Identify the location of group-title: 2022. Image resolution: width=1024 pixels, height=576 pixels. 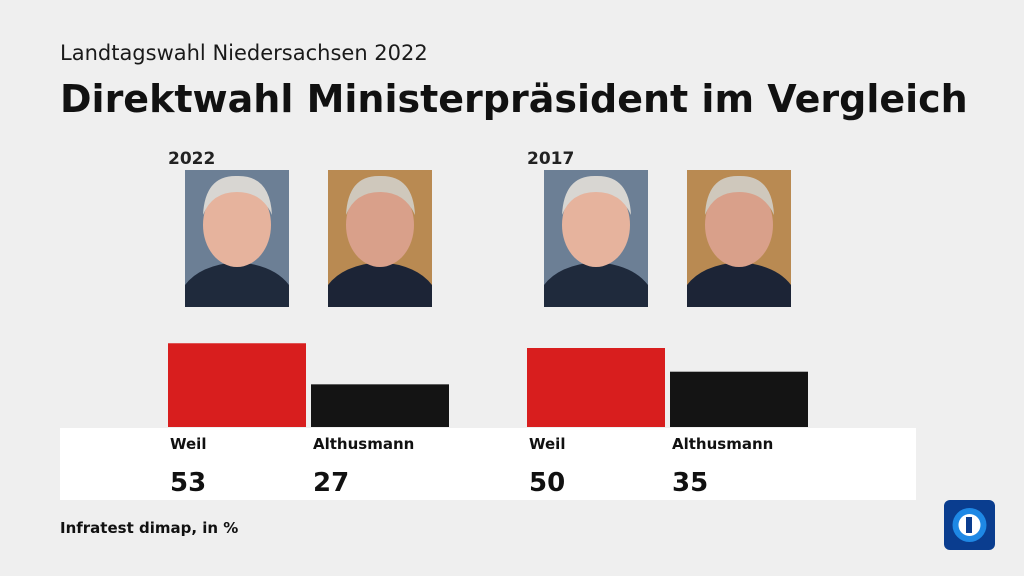
(191, 159).